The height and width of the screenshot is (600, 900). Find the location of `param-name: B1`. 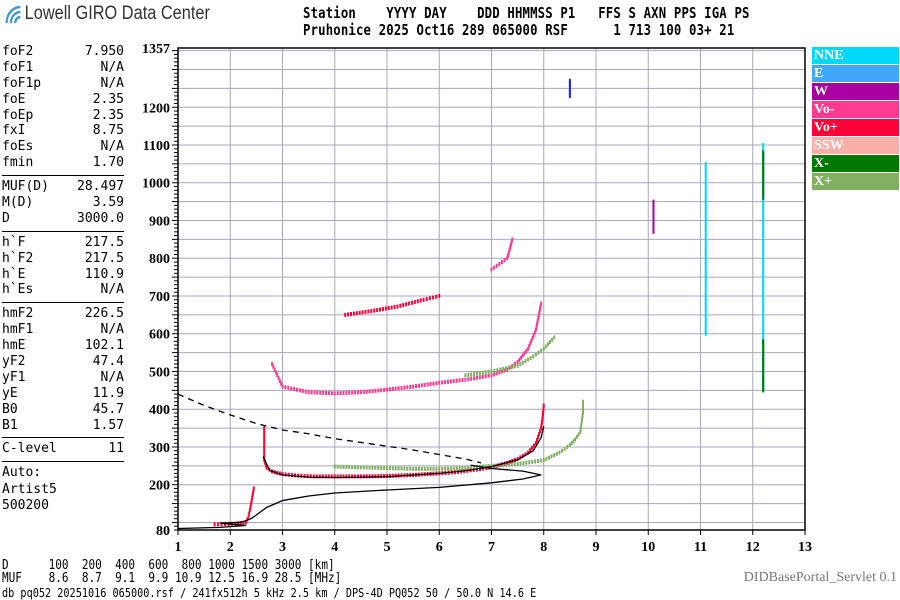

param-name: B1 is located at coordinates (10, 425).